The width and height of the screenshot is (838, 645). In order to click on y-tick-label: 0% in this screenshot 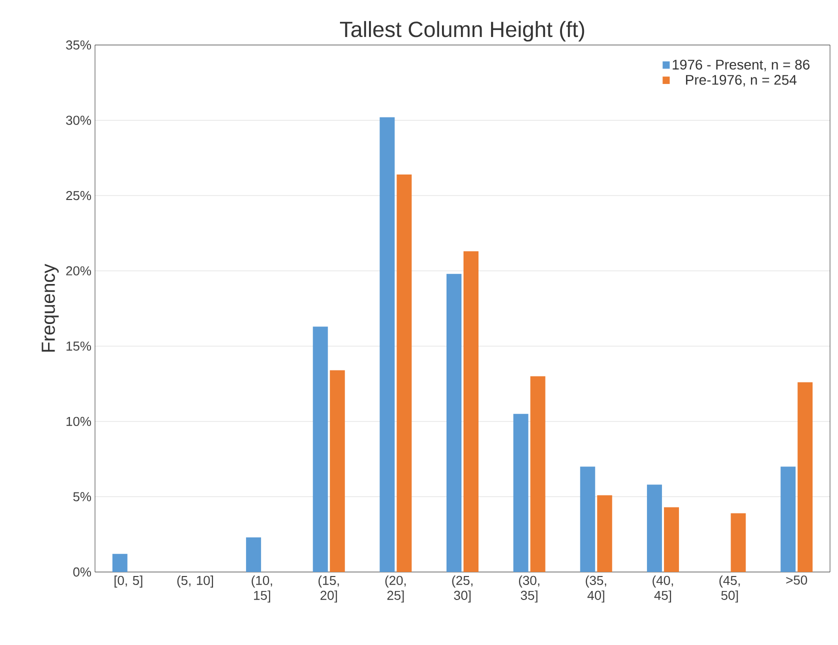, I will do `click(82, 572)`.